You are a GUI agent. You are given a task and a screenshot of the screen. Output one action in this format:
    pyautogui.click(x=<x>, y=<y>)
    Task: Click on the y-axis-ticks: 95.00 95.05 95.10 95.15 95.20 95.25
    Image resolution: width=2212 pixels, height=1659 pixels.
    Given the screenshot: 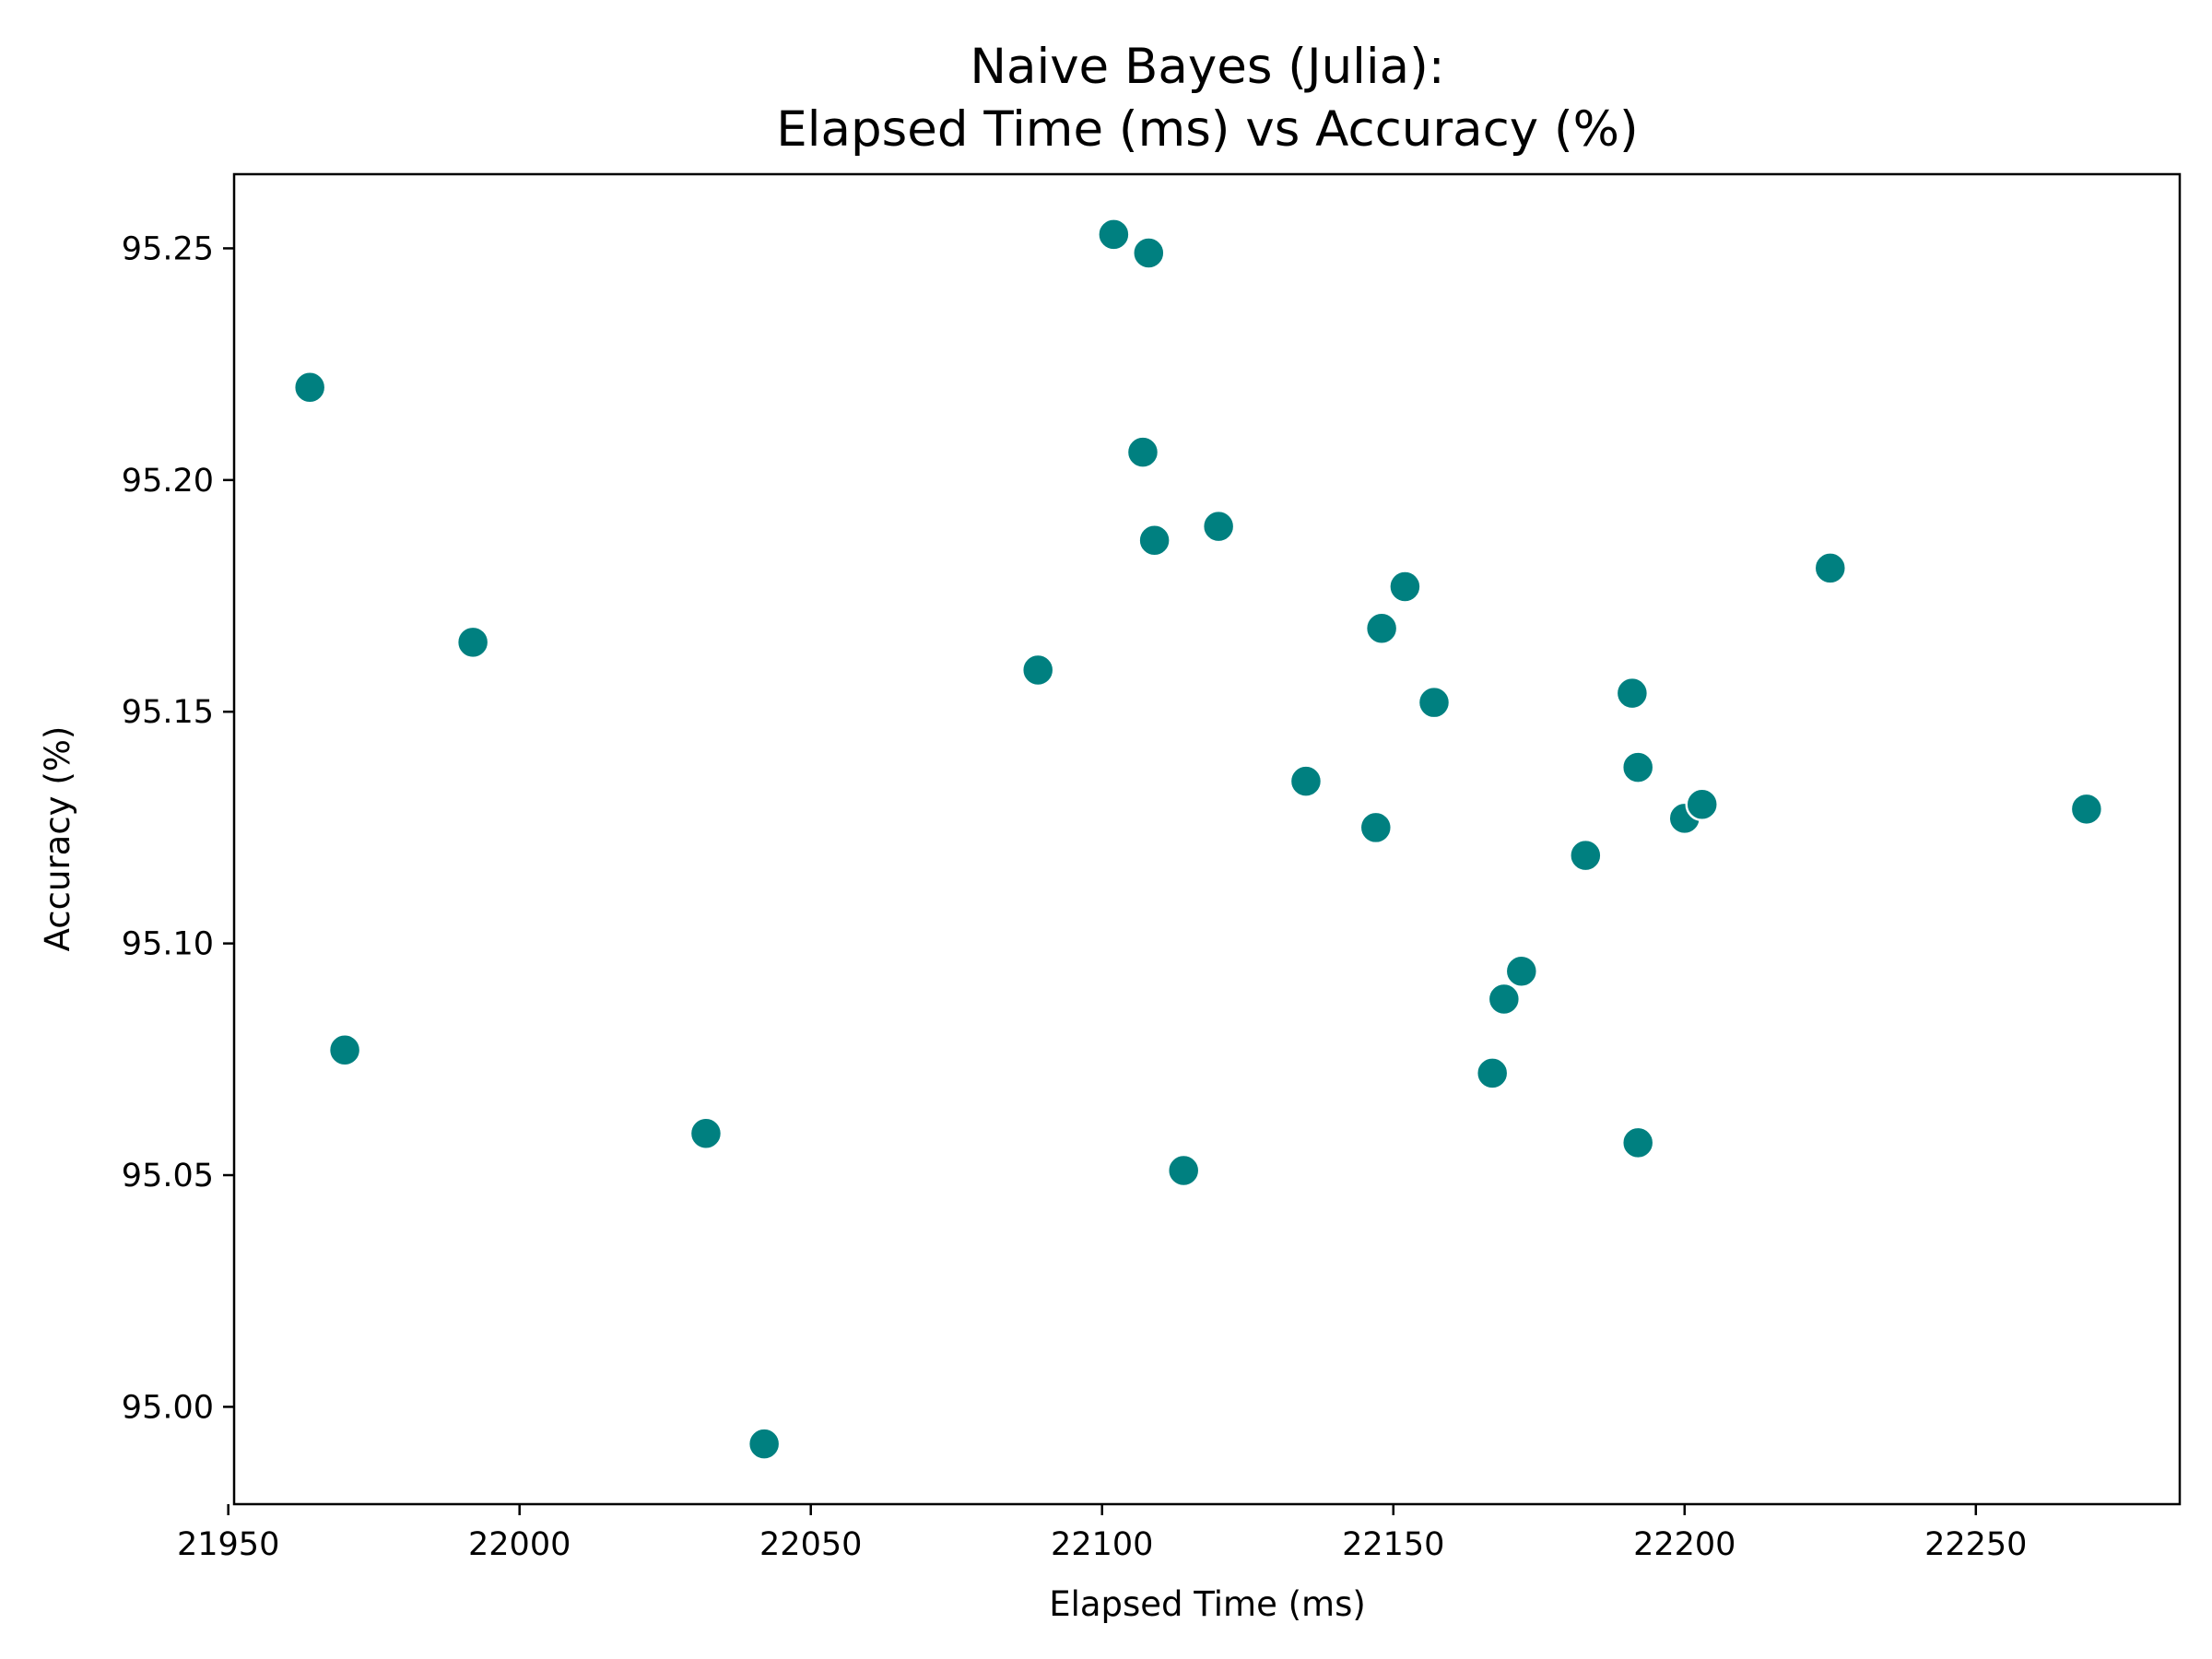 What is the action you would take?
    pyautogui.click(x=178, y=828)
    